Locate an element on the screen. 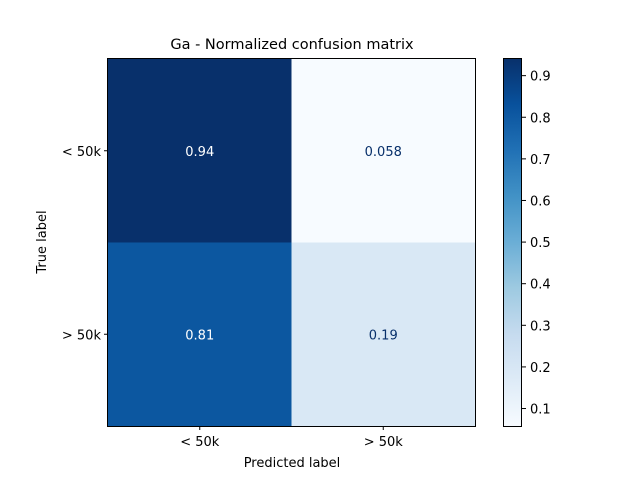 This screenshot has width=640, height=480. cell-value-label: 0.81 is located at coordinates (199, 335).